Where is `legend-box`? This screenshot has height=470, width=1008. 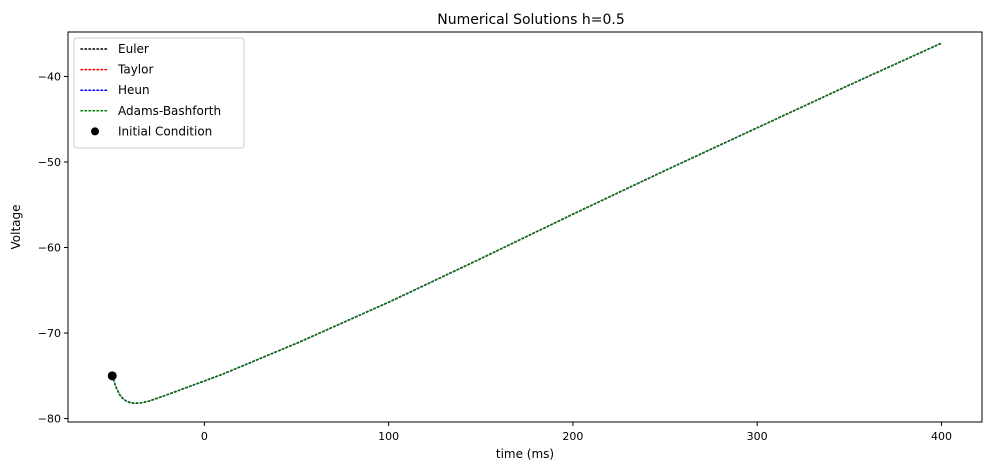
legend-box is located at coordinates (159, 93).